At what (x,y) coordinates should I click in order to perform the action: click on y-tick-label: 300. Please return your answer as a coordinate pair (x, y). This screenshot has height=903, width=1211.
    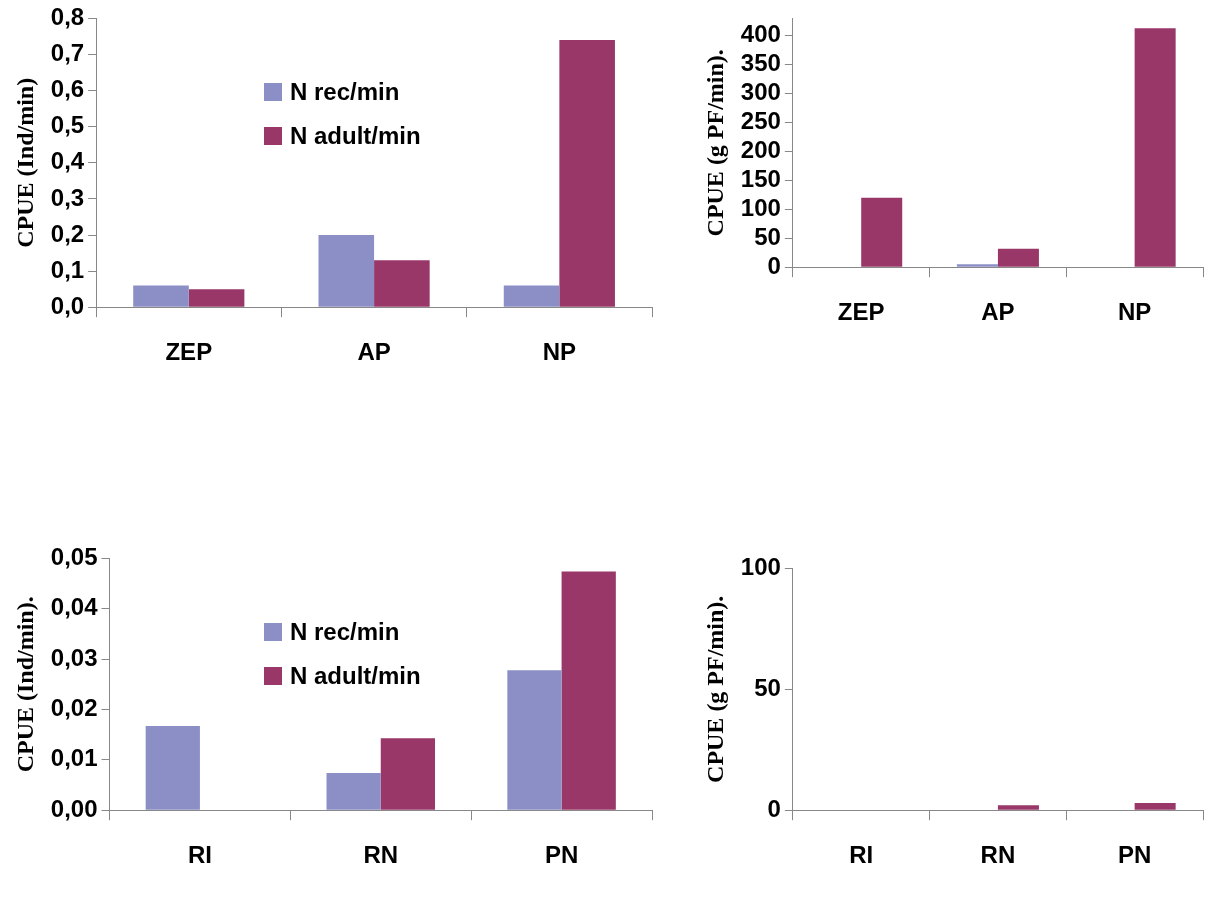
    Looking at the image, I should click on (760, 92).